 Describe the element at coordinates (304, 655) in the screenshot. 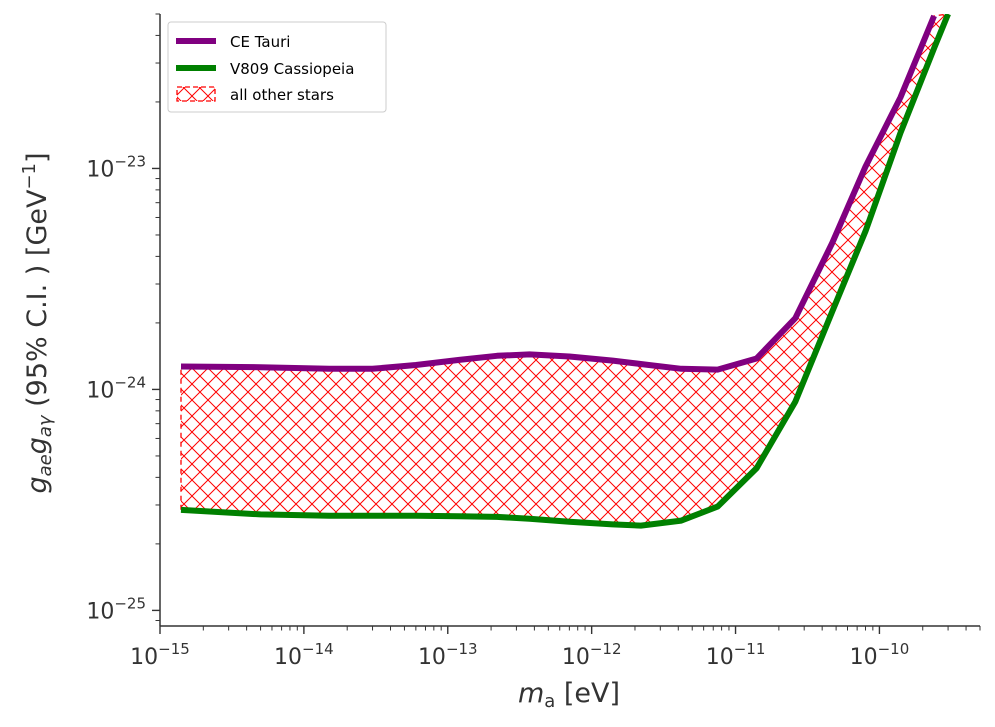

I see `x-tick-label: 10−14` at that location.